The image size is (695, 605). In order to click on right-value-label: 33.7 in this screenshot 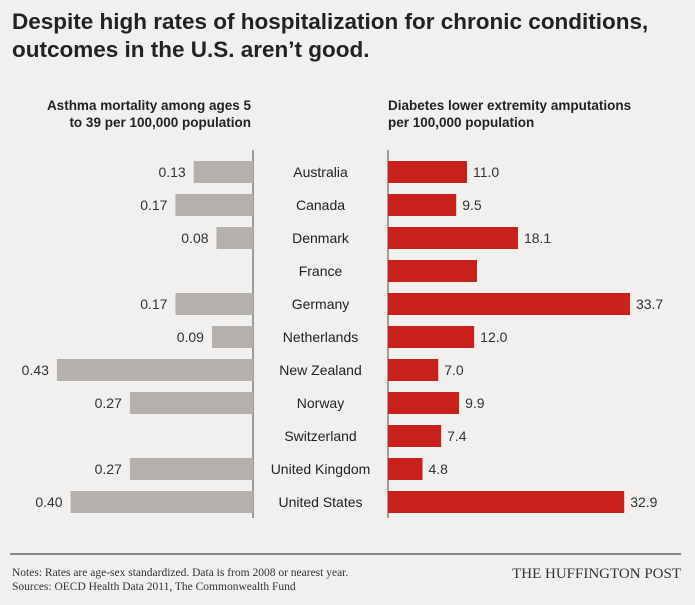, I will do `click(649, 304)`.